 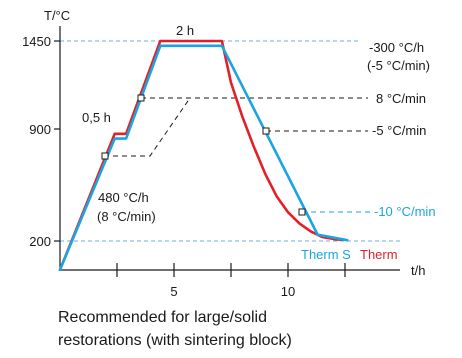 I want to click on marker-minus5-per-min, so click(x=266, y=131).